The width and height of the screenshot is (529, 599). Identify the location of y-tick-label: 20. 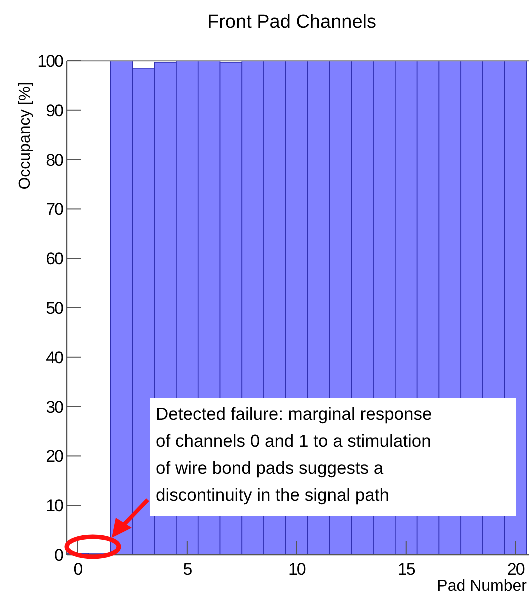
(55, 456).